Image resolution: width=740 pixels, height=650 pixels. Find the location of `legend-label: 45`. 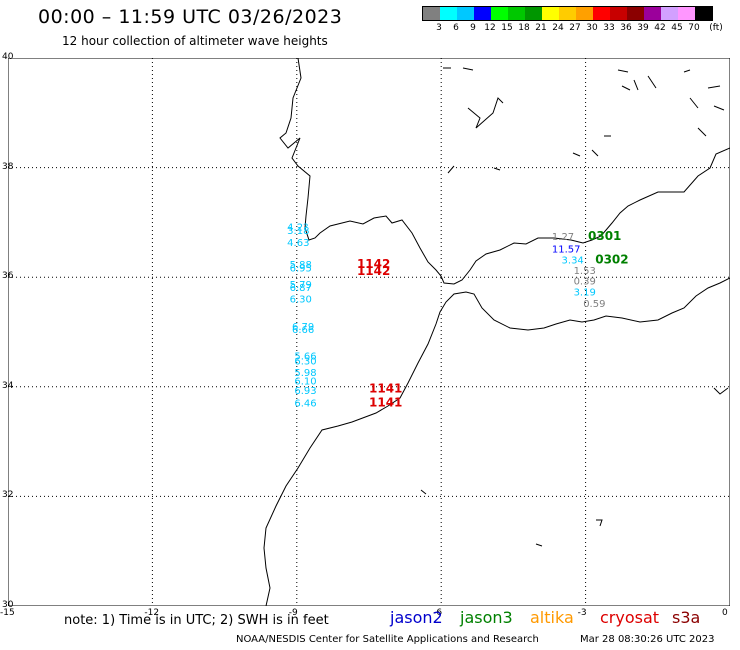

legend-label: 45 is located at coordinates (677, 28).